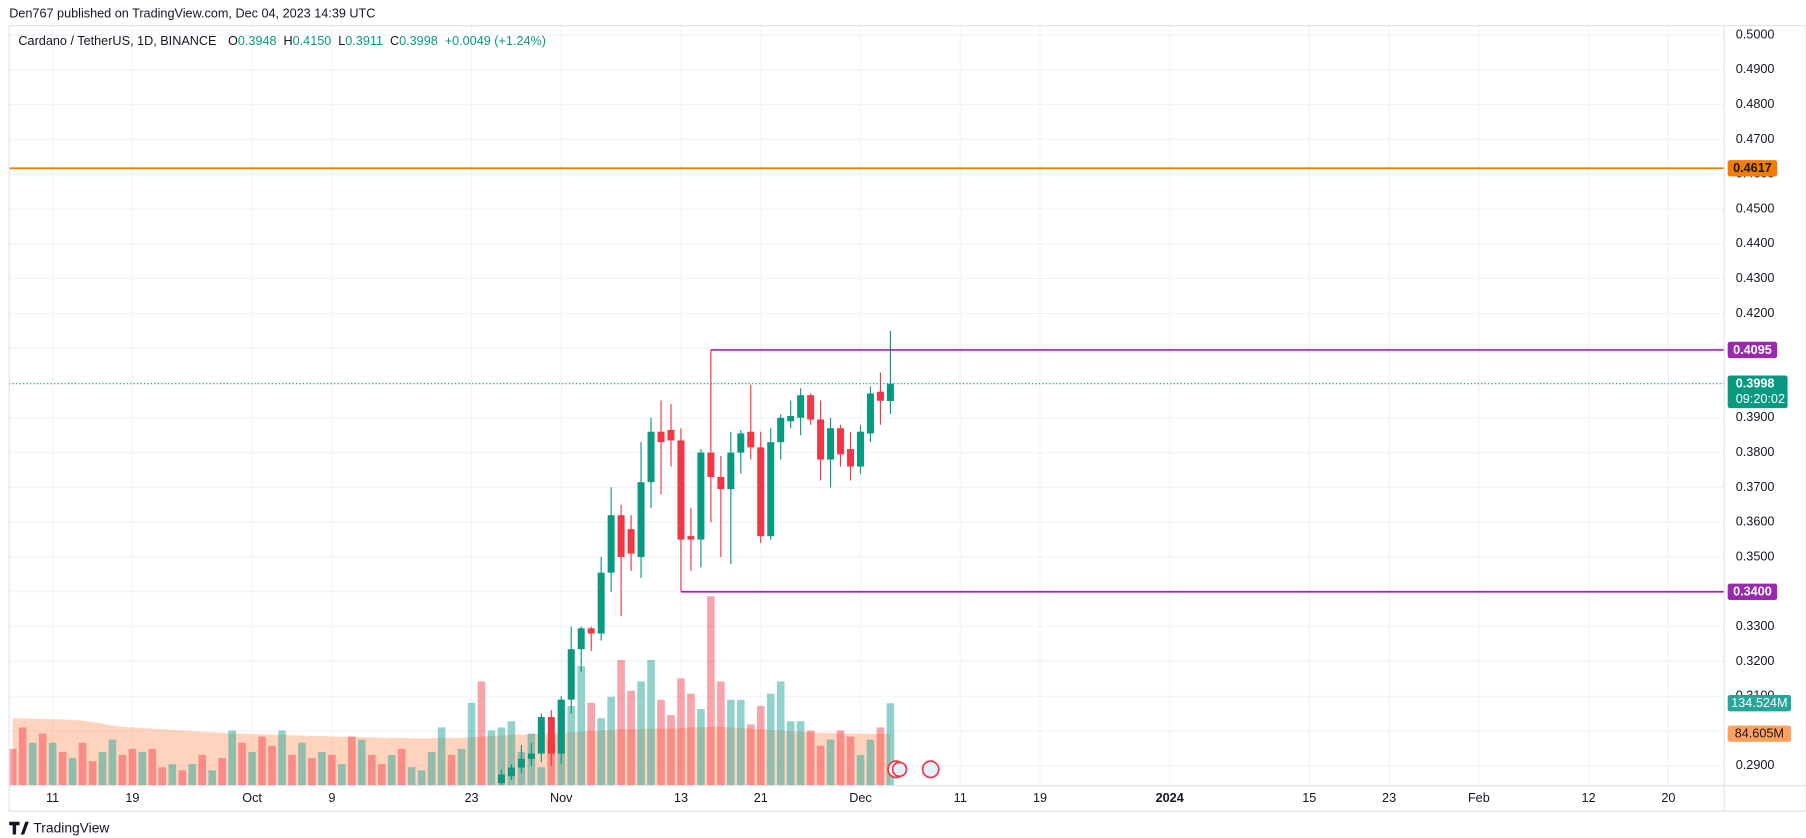 This screenshot has height=838, width=1806. What do you see at coordinates (1755, 277) in the screenshot?
I see `y-tick-label: 0.4300` at bounding box center [1755, 277].